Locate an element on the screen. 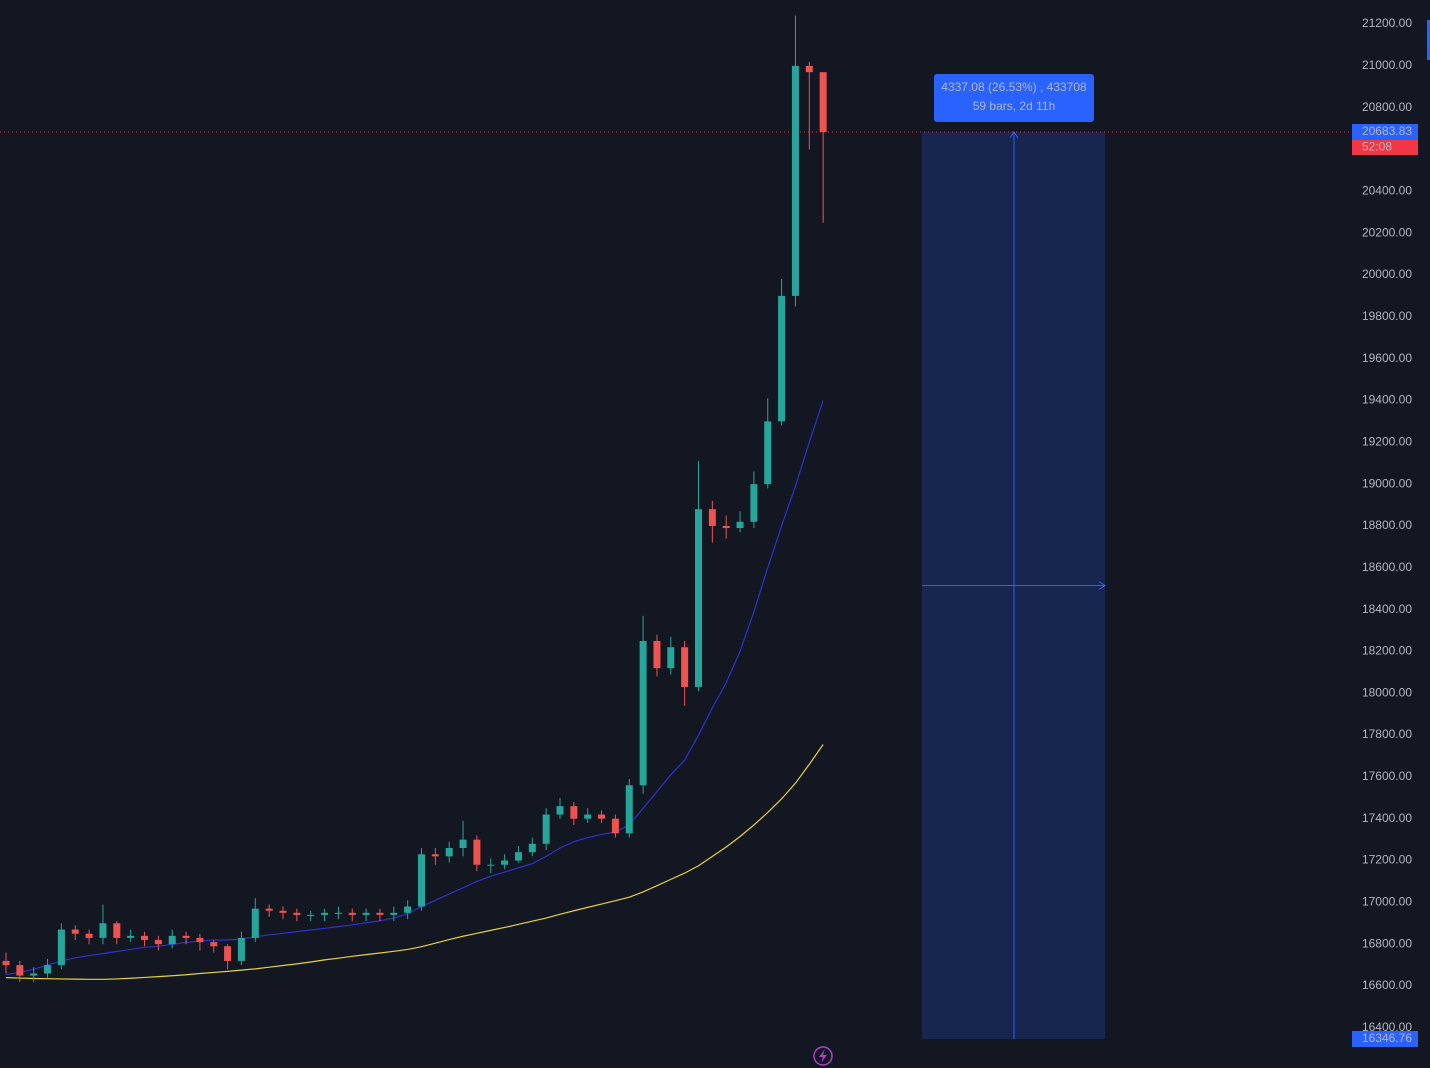 The image size is (1430, 1068). y-tick-label: 16400.00 is located at coordinates (1387, 1027).